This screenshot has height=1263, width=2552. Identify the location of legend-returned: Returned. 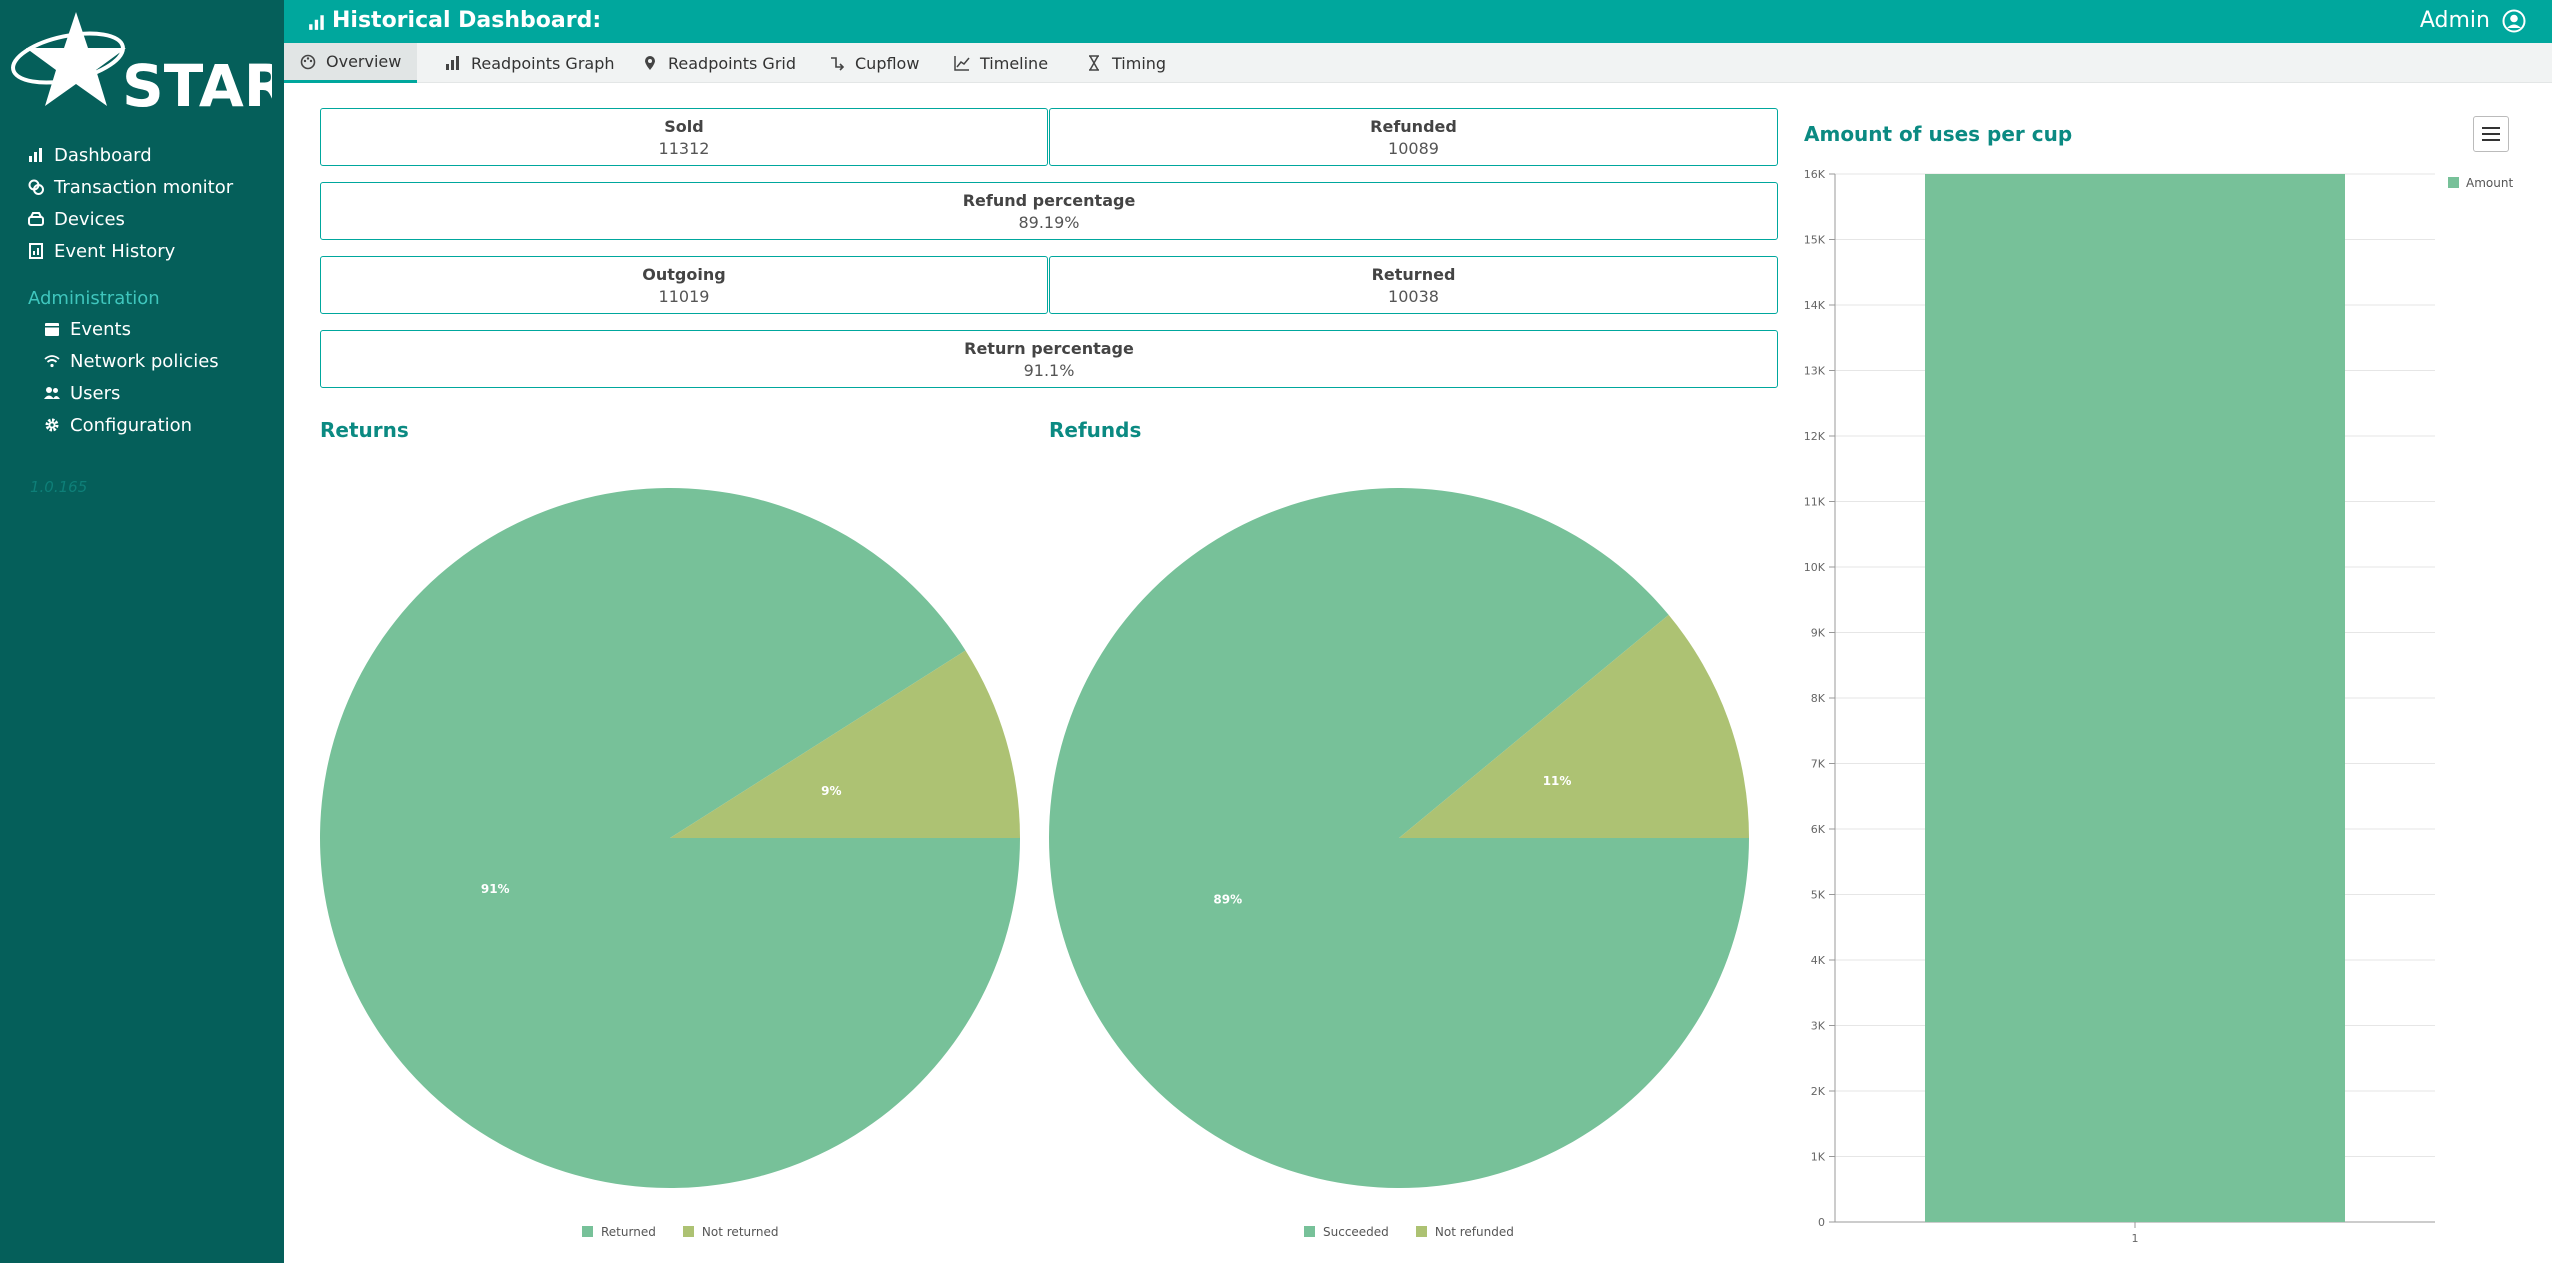
(619, 1232).